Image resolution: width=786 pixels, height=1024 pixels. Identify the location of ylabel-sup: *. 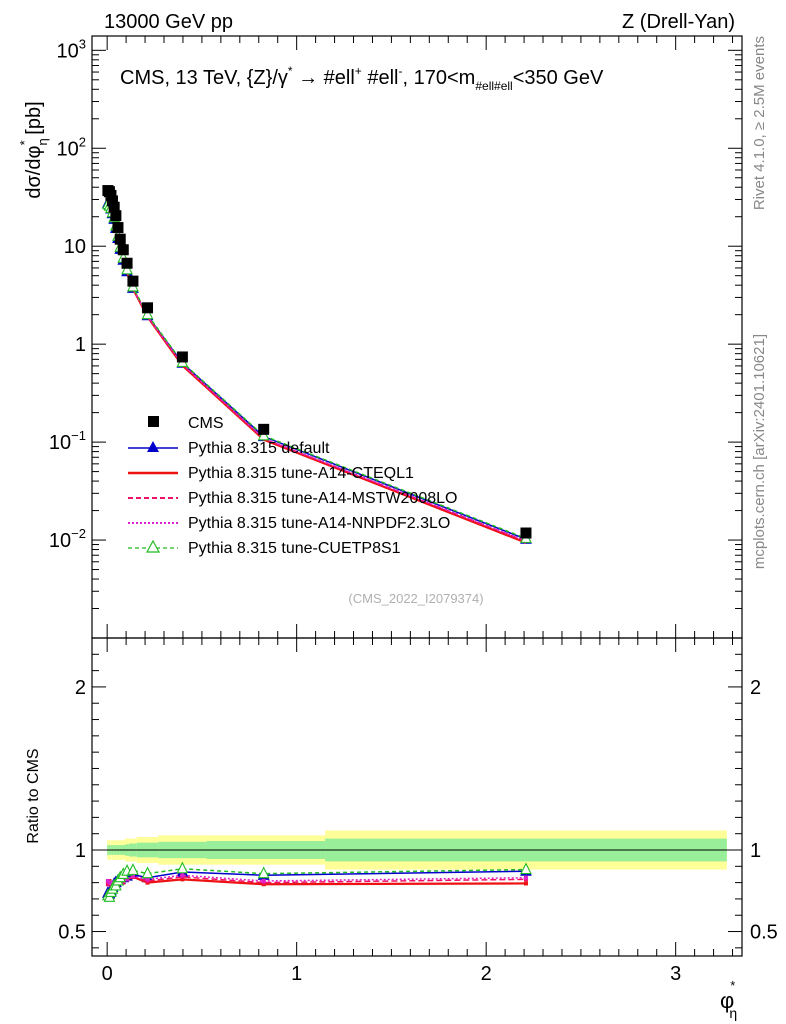
(24, 142).